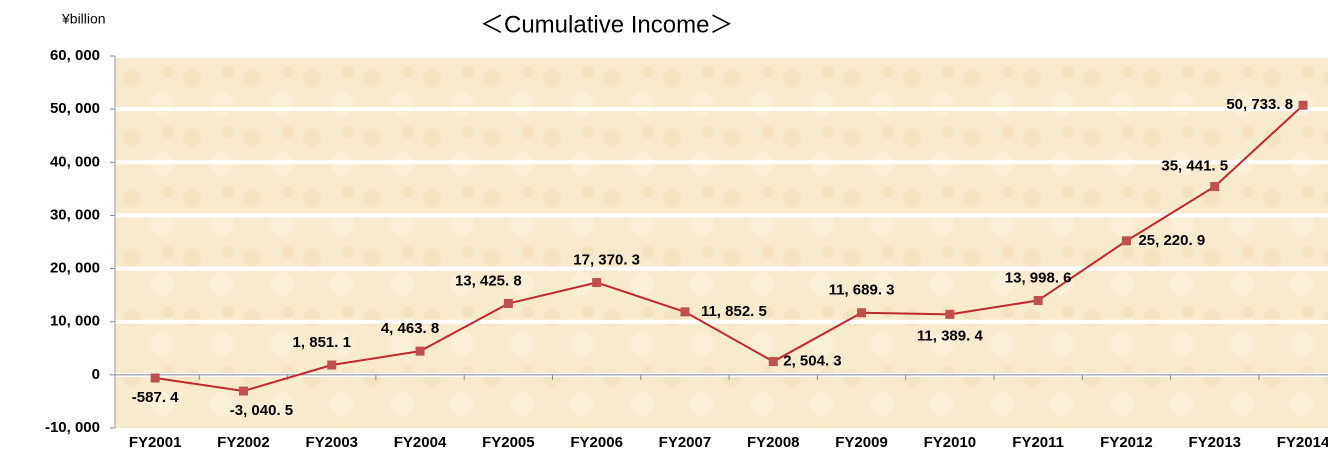 The width and height of the screenshot is (1328, 455). I want to click on x-tick-label: FY2004, so click(420, 442).